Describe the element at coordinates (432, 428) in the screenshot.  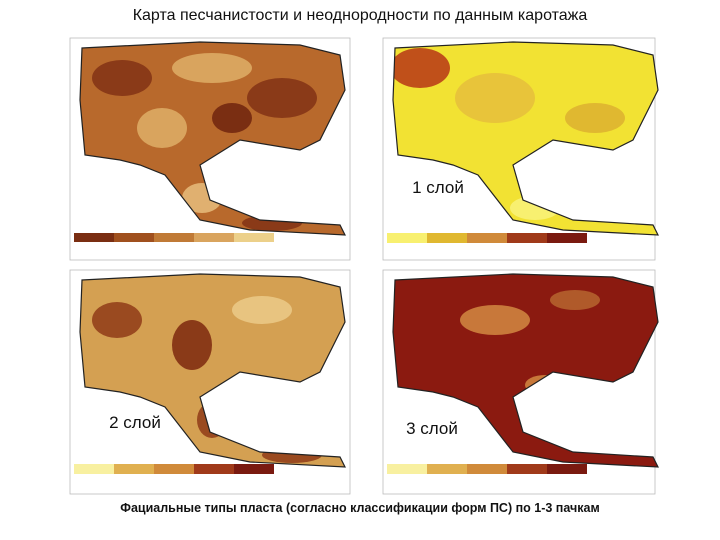
I see `layer-label: 3 слой` at that location.